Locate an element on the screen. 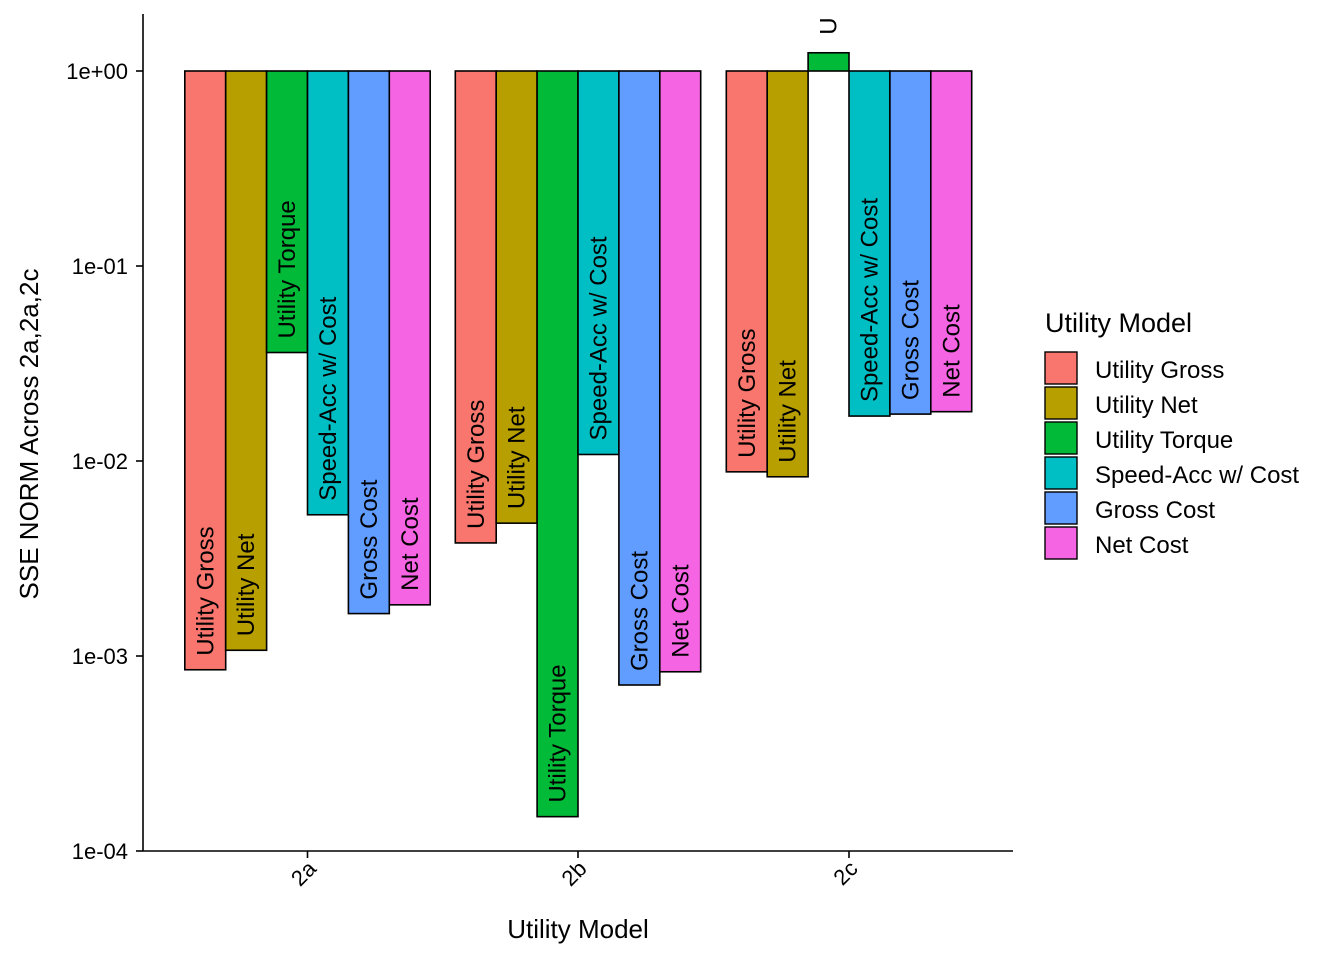 This screenshot has width=1344, height=960. x-tick-label-2b: 2b is located at coordinates (574, 873).